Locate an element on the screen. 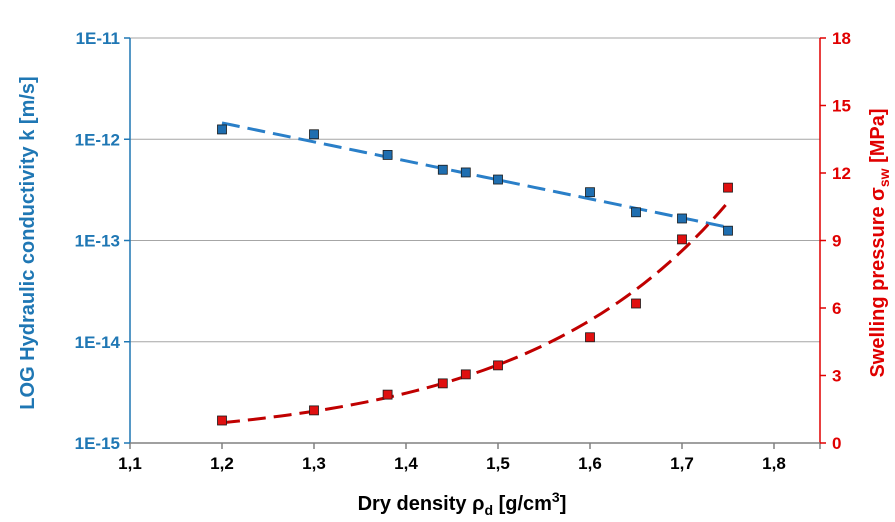 The width and height of the screenshot is (895, 522). conductivity-trend-line is located at coordinates (475, 175).